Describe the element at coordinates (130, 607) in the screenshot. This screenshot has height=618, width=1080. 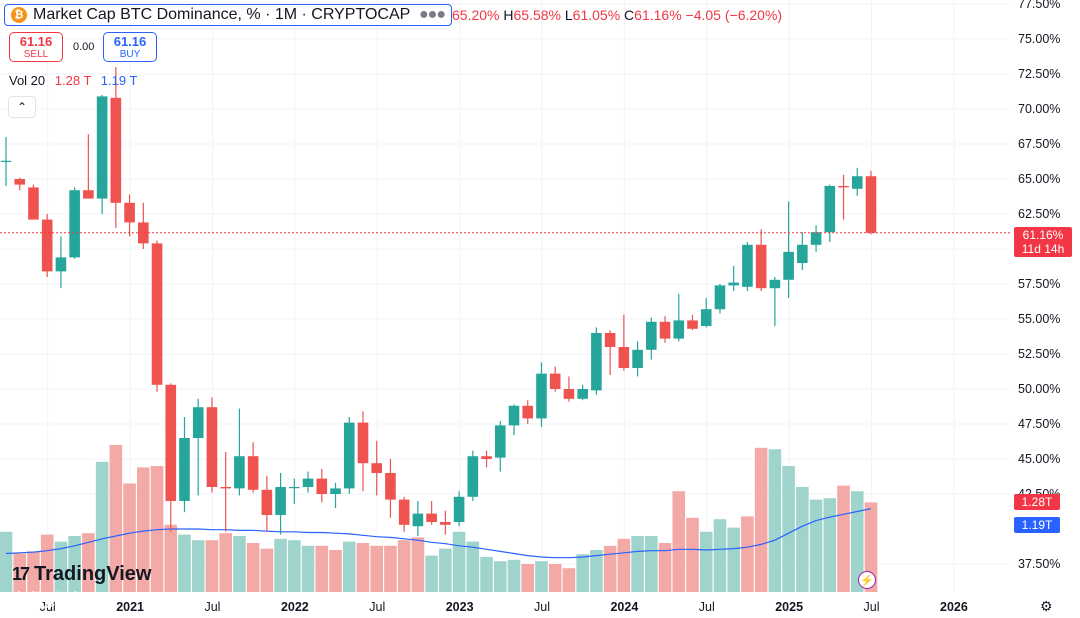
I see `x-tick-label: 2021` at that location.